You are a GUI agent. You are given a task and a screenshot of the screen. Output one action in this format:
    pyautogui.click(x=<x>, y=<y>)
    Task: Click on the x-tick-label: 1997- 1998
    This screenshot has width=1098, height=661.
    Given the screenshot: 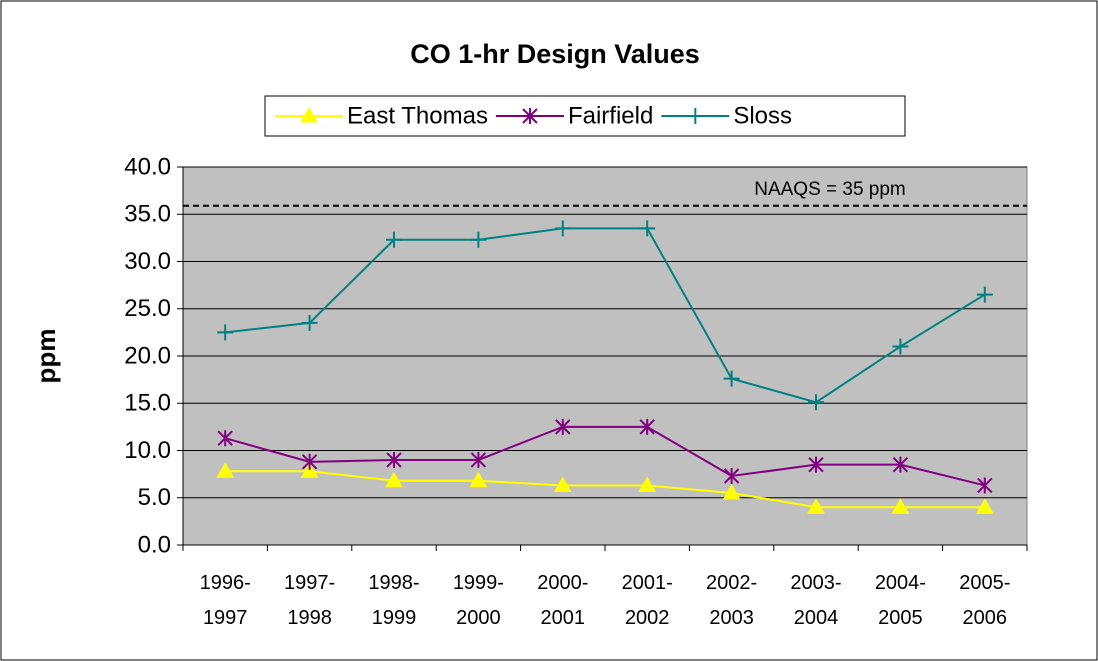 What is the action you would take?
    pyautogui.click(x=310, y=600)
    